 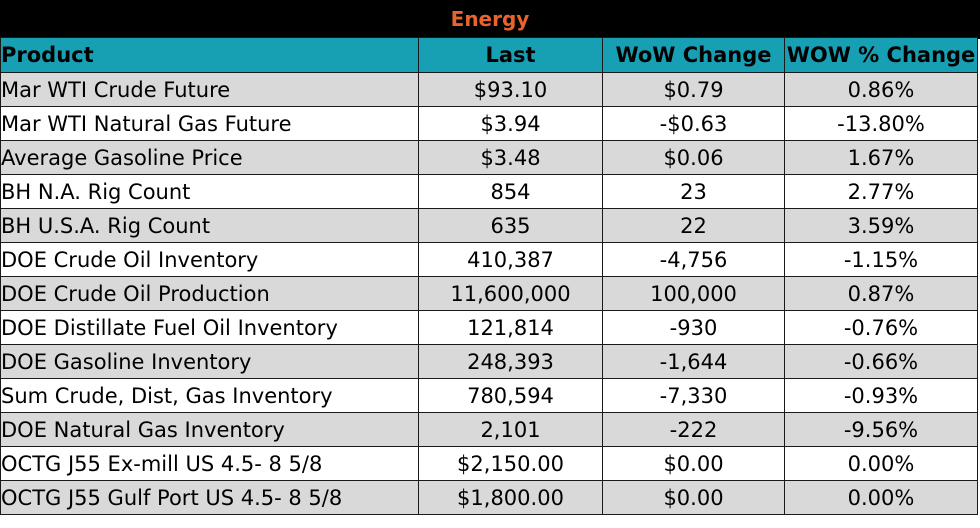 I want to click on table-row: Mar WTI Crude Future $93.10 $0.79 0.86%, so click(x=489, y=89).